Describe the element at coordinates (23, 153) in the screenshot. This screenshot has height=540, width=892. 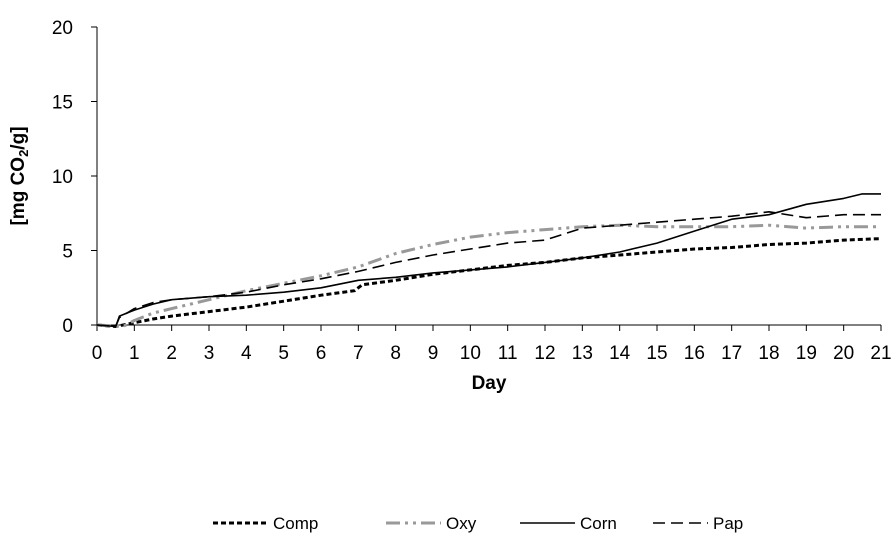
I see `y-axis-title-sub: 2` at that location.